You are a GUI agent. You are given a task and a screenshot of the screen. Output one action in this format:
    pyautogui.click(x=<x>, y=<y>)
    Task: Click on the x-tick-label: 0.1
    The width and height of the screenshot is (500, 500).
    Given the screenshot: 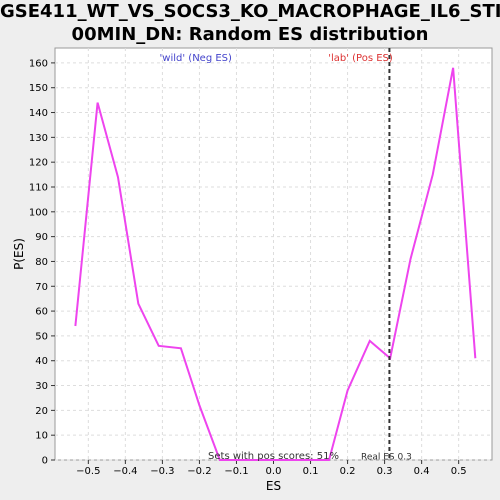 What is the action you would take?
    pyautogui.click(x=311, y=471)
    